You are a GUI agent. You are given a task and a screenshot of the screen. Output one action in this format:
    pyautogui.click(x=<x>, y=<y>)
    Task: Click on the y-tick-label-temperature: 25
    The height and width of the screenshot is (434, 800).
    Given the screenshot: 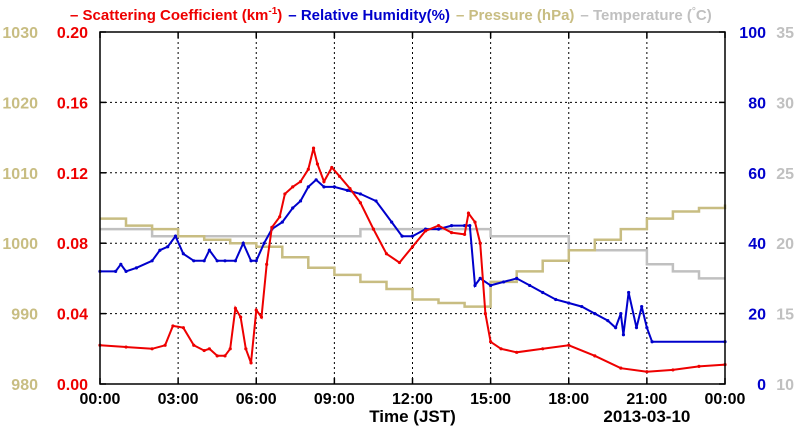 What is the action you would take?
    pyautogui.click(x=785, y=174)
    